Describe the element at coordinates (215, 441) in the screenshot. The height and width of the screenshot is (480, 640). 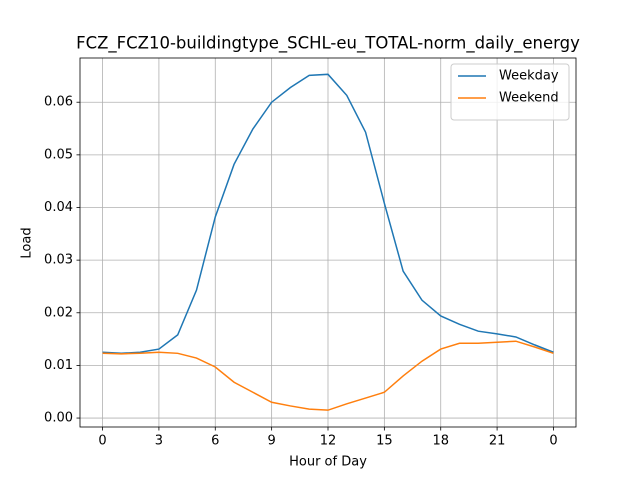
I see `x-tick-label: 6` at that location.